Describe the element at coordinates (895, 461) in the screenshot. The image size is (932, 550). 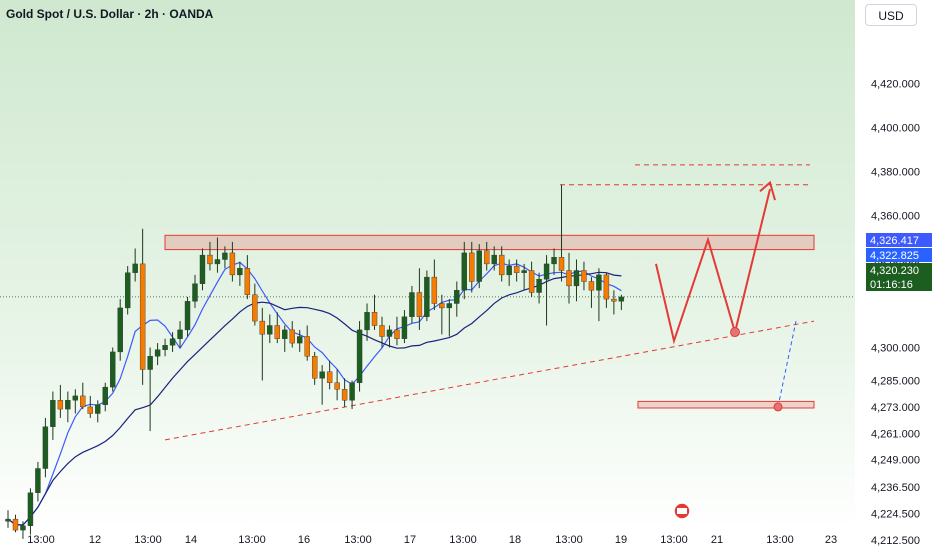
I see `y-tick-label: 4,249.000` at that location.